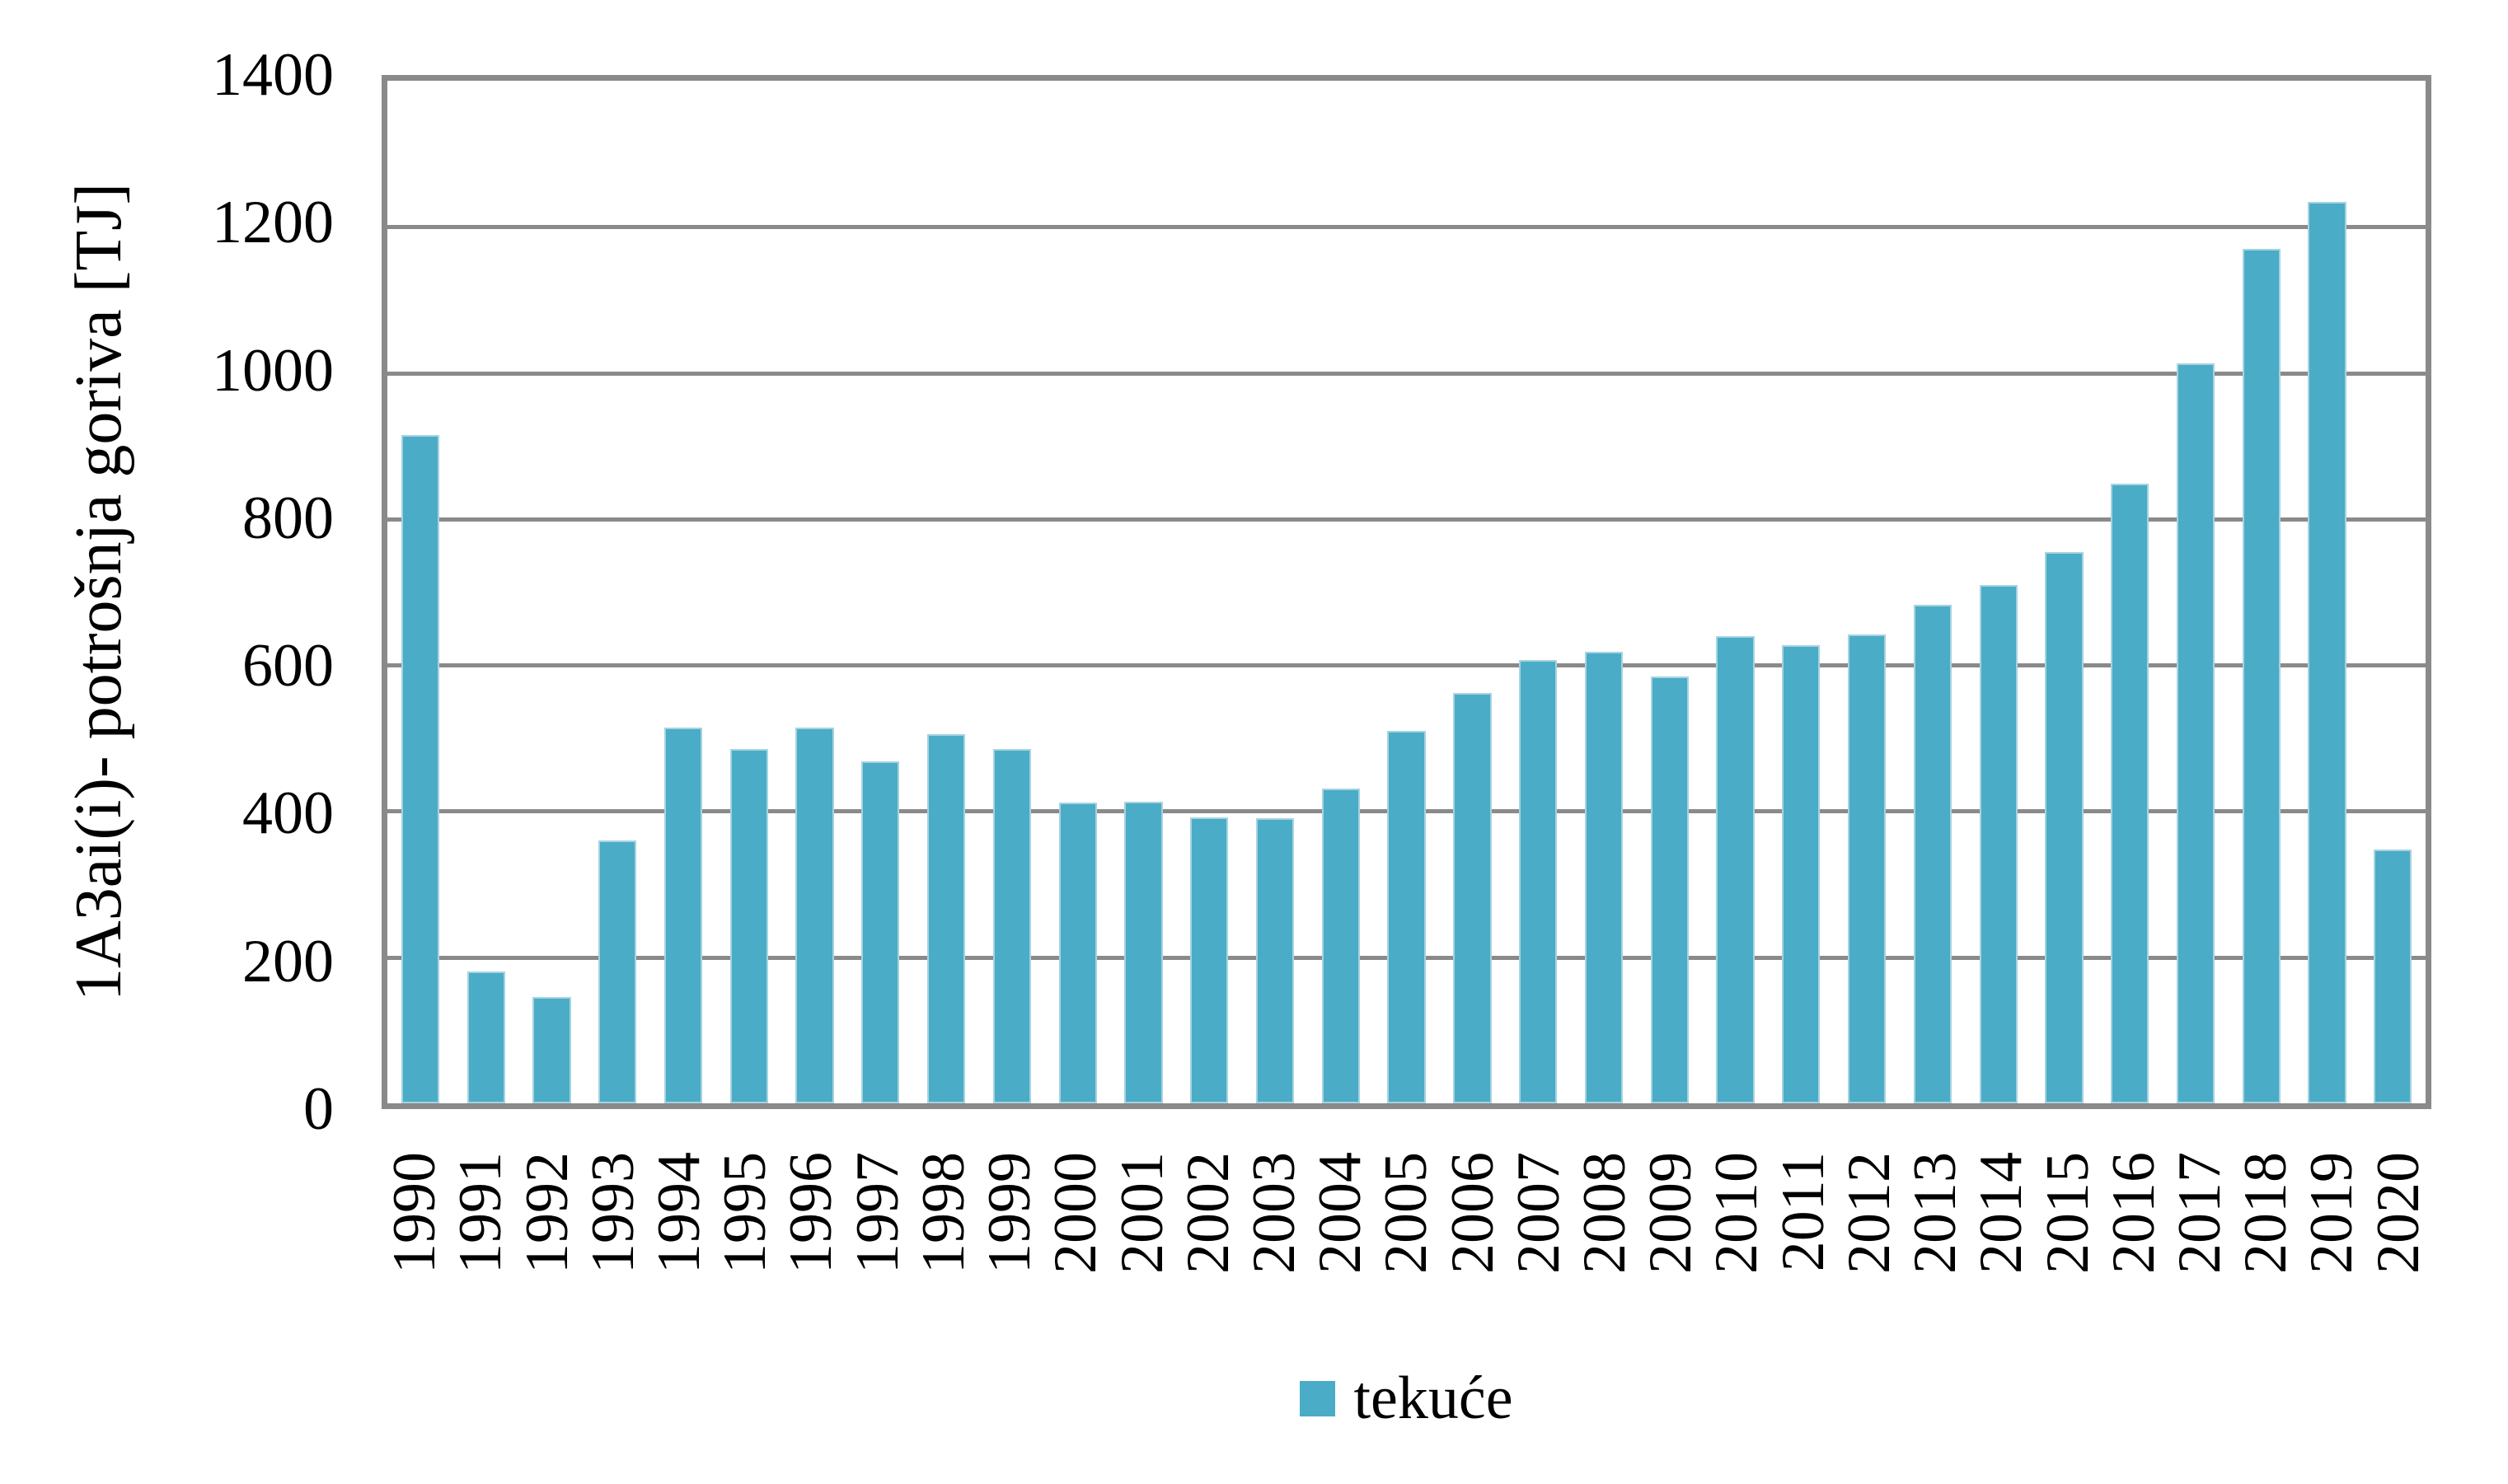  What do you see at coordinates (1538, 592) in the screenshot?
I see `category-2007` at bounding box center [1538, 592].